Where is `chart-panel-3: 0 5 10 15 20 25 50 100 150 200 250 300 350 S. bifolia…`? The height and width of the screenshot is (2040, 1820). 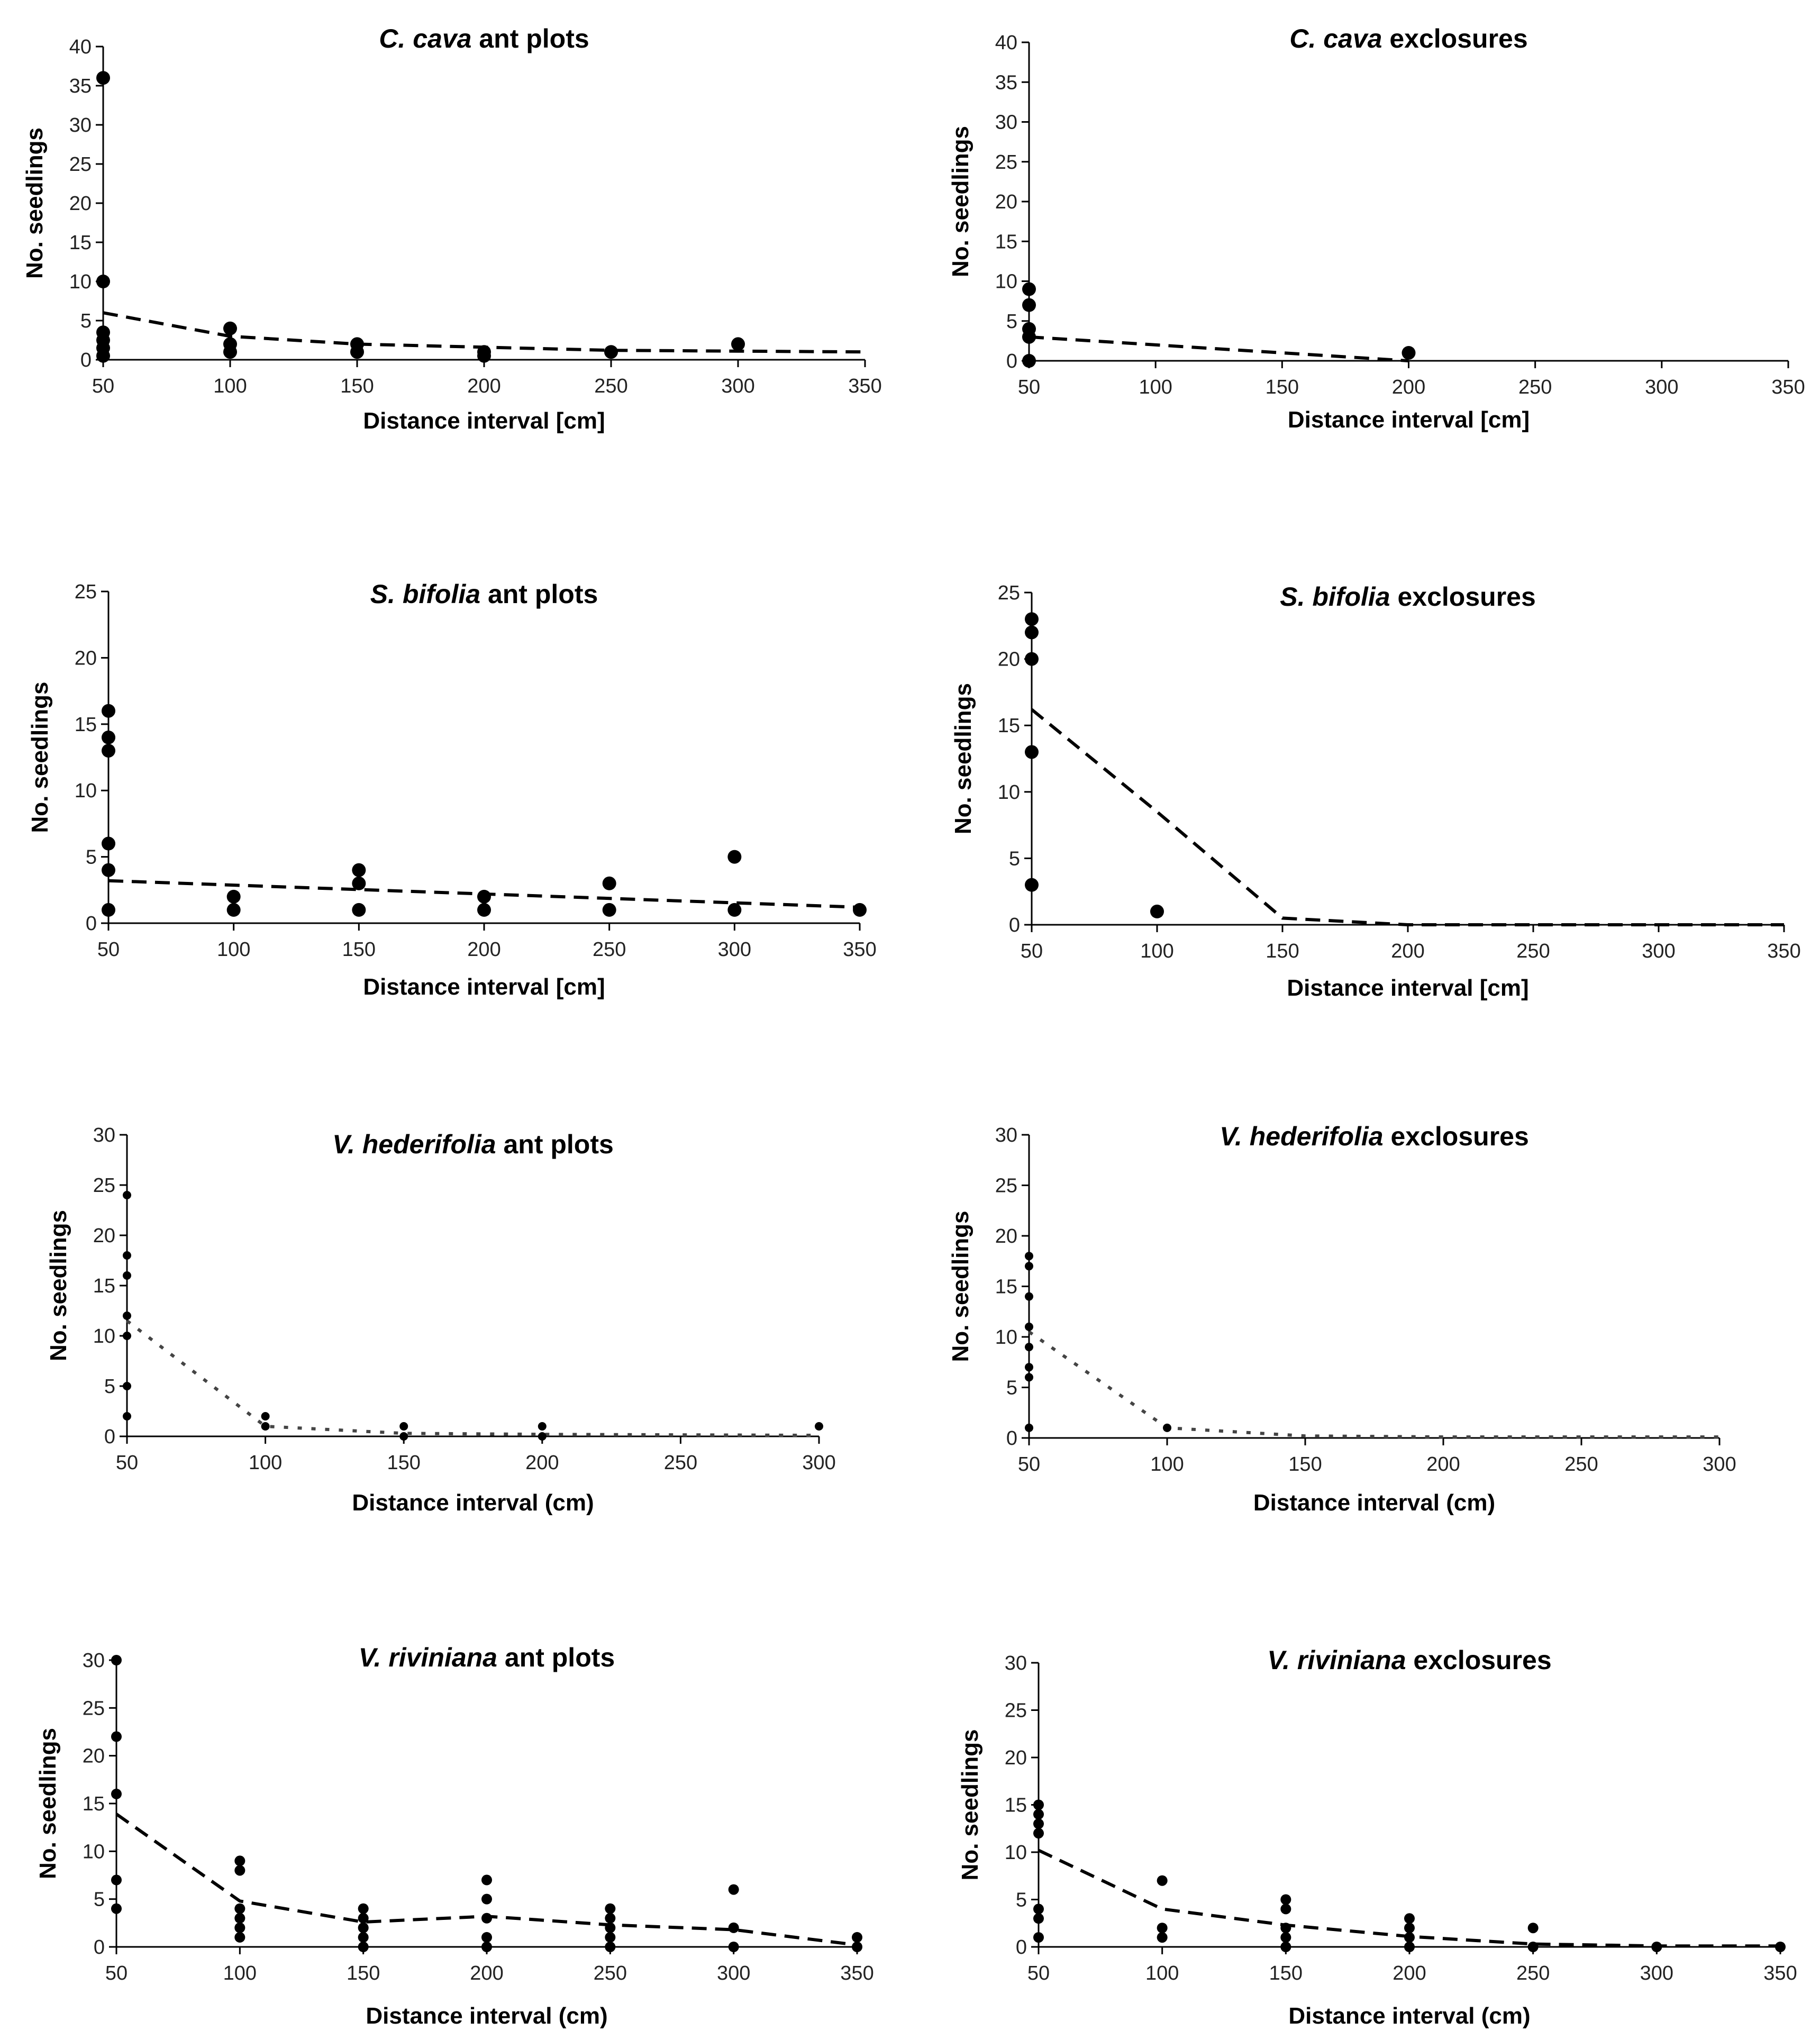
chart-panel-3: 0 5 10 15 20 25 50 100 150 200 250 300 350 S. bifolia… is located at coordinates (452, 789).